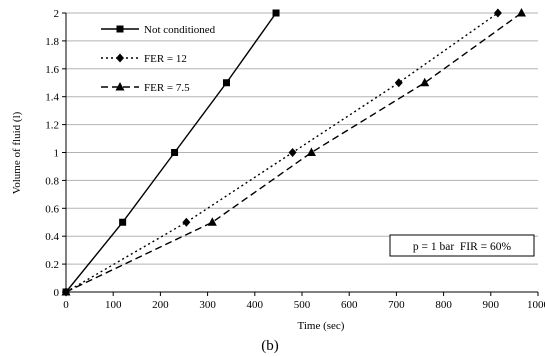  I want to click on annotation-box: p = 1 bar FIR = 60%, so click(462, 245).